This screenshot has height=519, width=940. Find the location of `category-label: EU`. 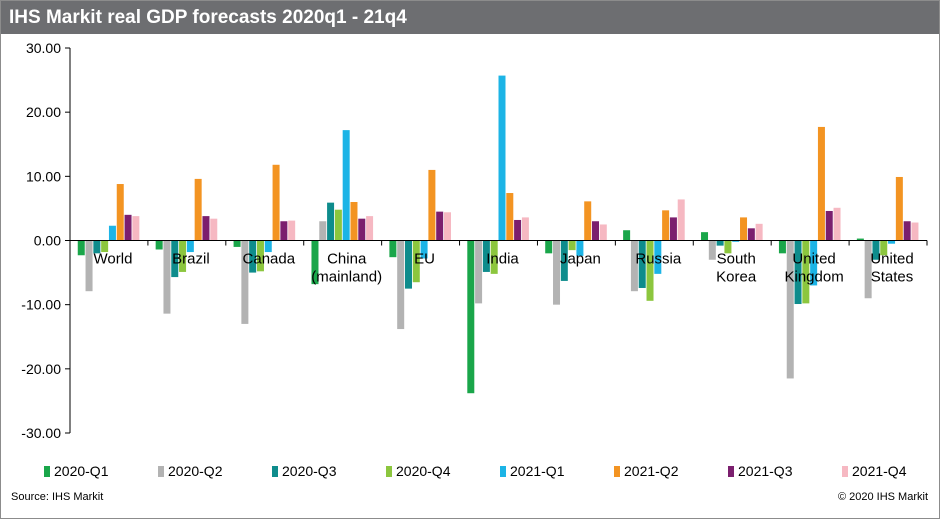

category-label: EU is located at coordinates (424, 259).